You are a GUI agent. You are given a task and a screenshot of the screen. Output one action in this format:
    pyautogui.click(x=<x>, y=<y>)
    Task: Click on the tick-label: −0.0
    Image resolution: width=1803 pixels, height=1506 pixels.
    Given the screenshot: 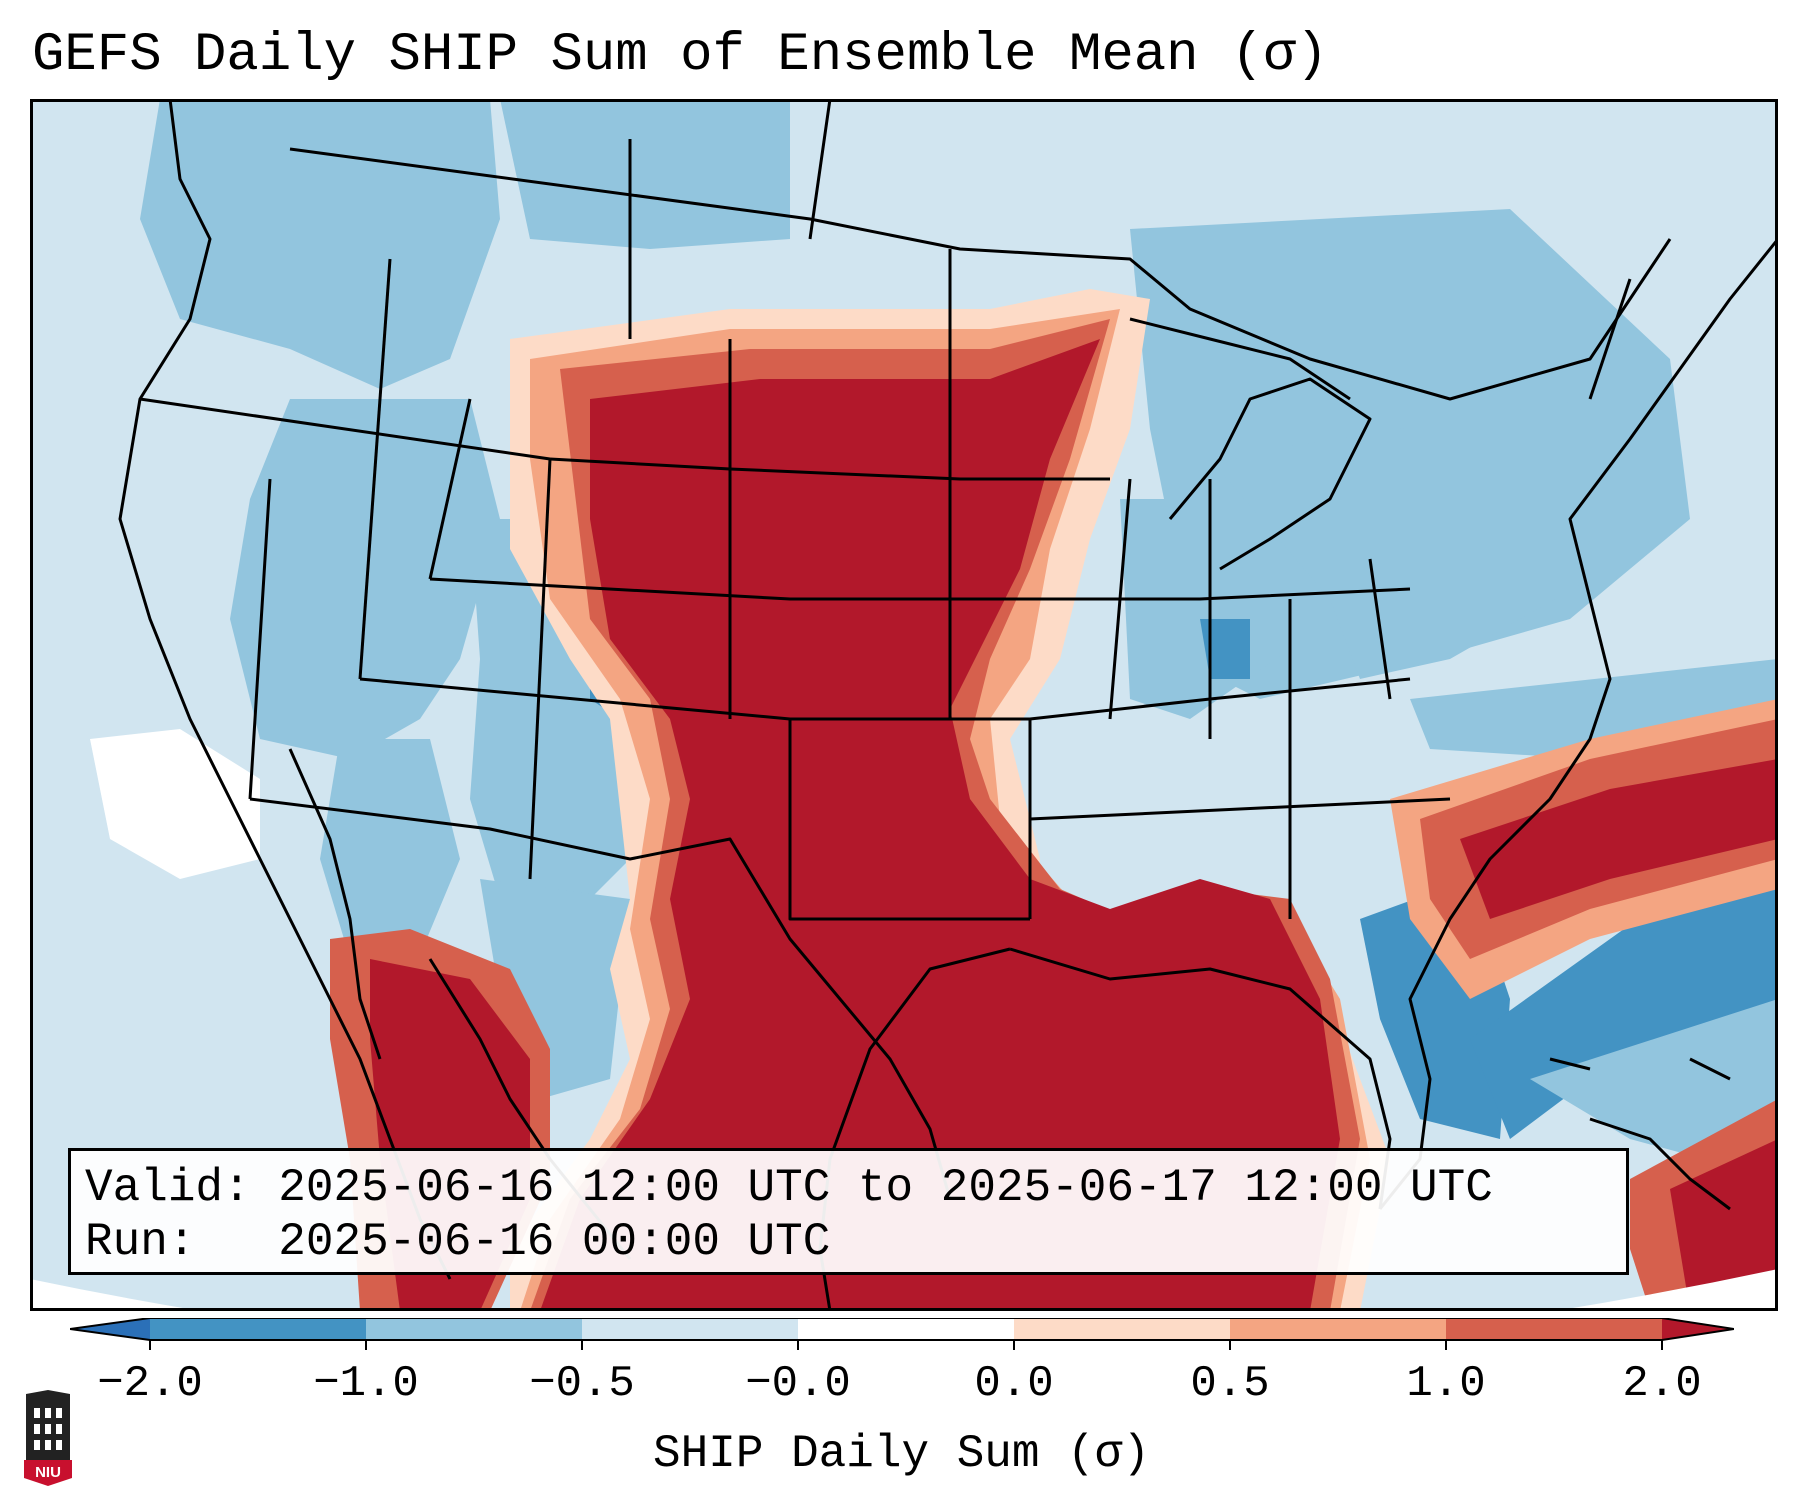 What is the action you would take?
    pyautogui.click(x=798, y=1384)
    